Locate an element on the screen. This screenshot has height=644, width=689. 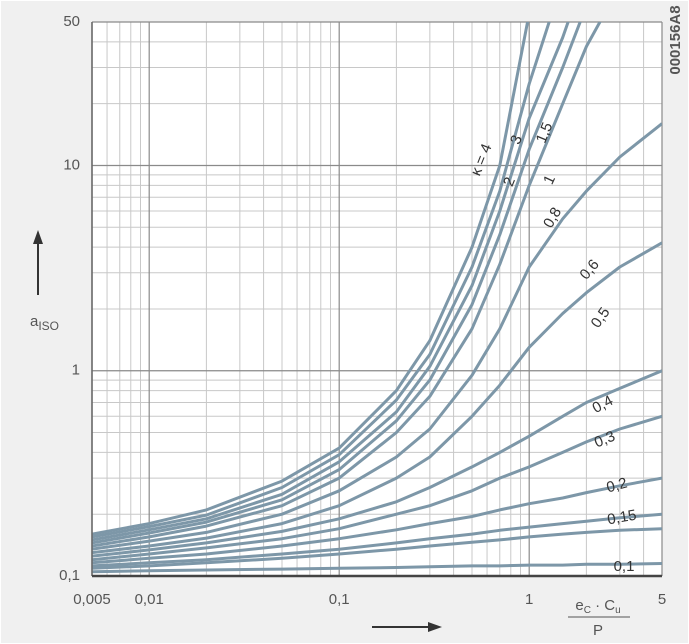
x-tick-label: 0,005 is located at coordinates (92, 599).